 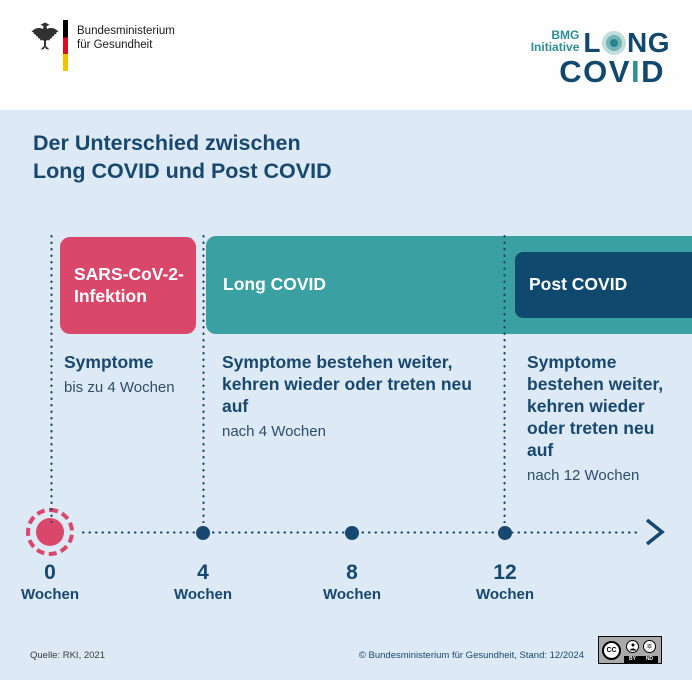 I want to click on tick-label-week8: 8 Wochen, so click(x=352, y=582).